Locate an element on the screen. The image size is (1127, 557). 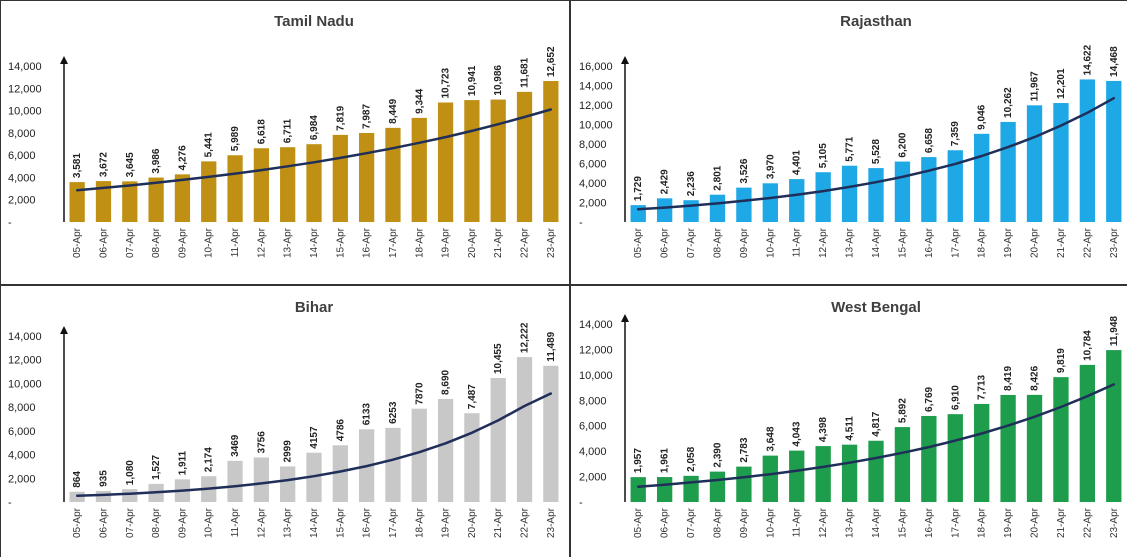
data-label: 2,174 is located at coordinates (209, 459).